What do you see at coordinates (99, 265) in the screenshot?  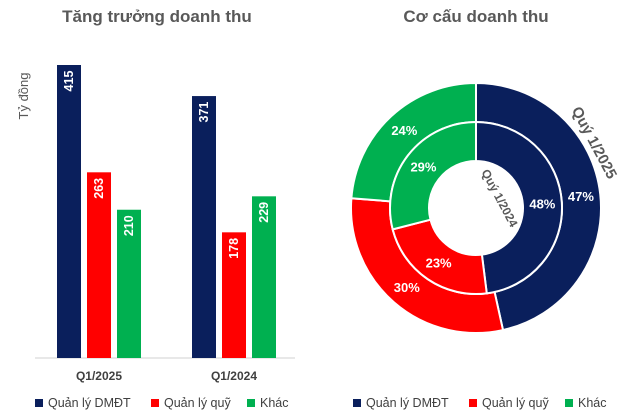 I see `bar-q1-2025-quan-ly-quy` at bounding box center [99, 265].